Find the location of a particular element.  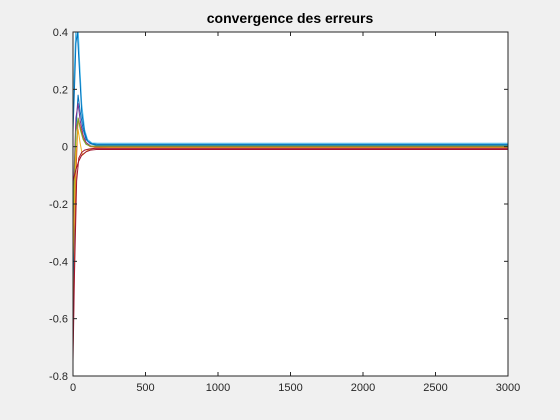

x-tick-label: 2500 is located at coordinates (435, 388).